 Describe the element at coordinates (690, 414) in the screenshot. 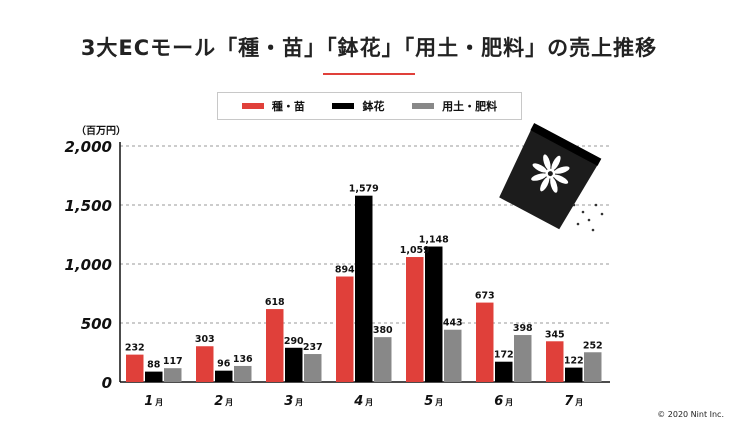

I see `copyright-notice: © 2020 Nint Inc.` at that location.